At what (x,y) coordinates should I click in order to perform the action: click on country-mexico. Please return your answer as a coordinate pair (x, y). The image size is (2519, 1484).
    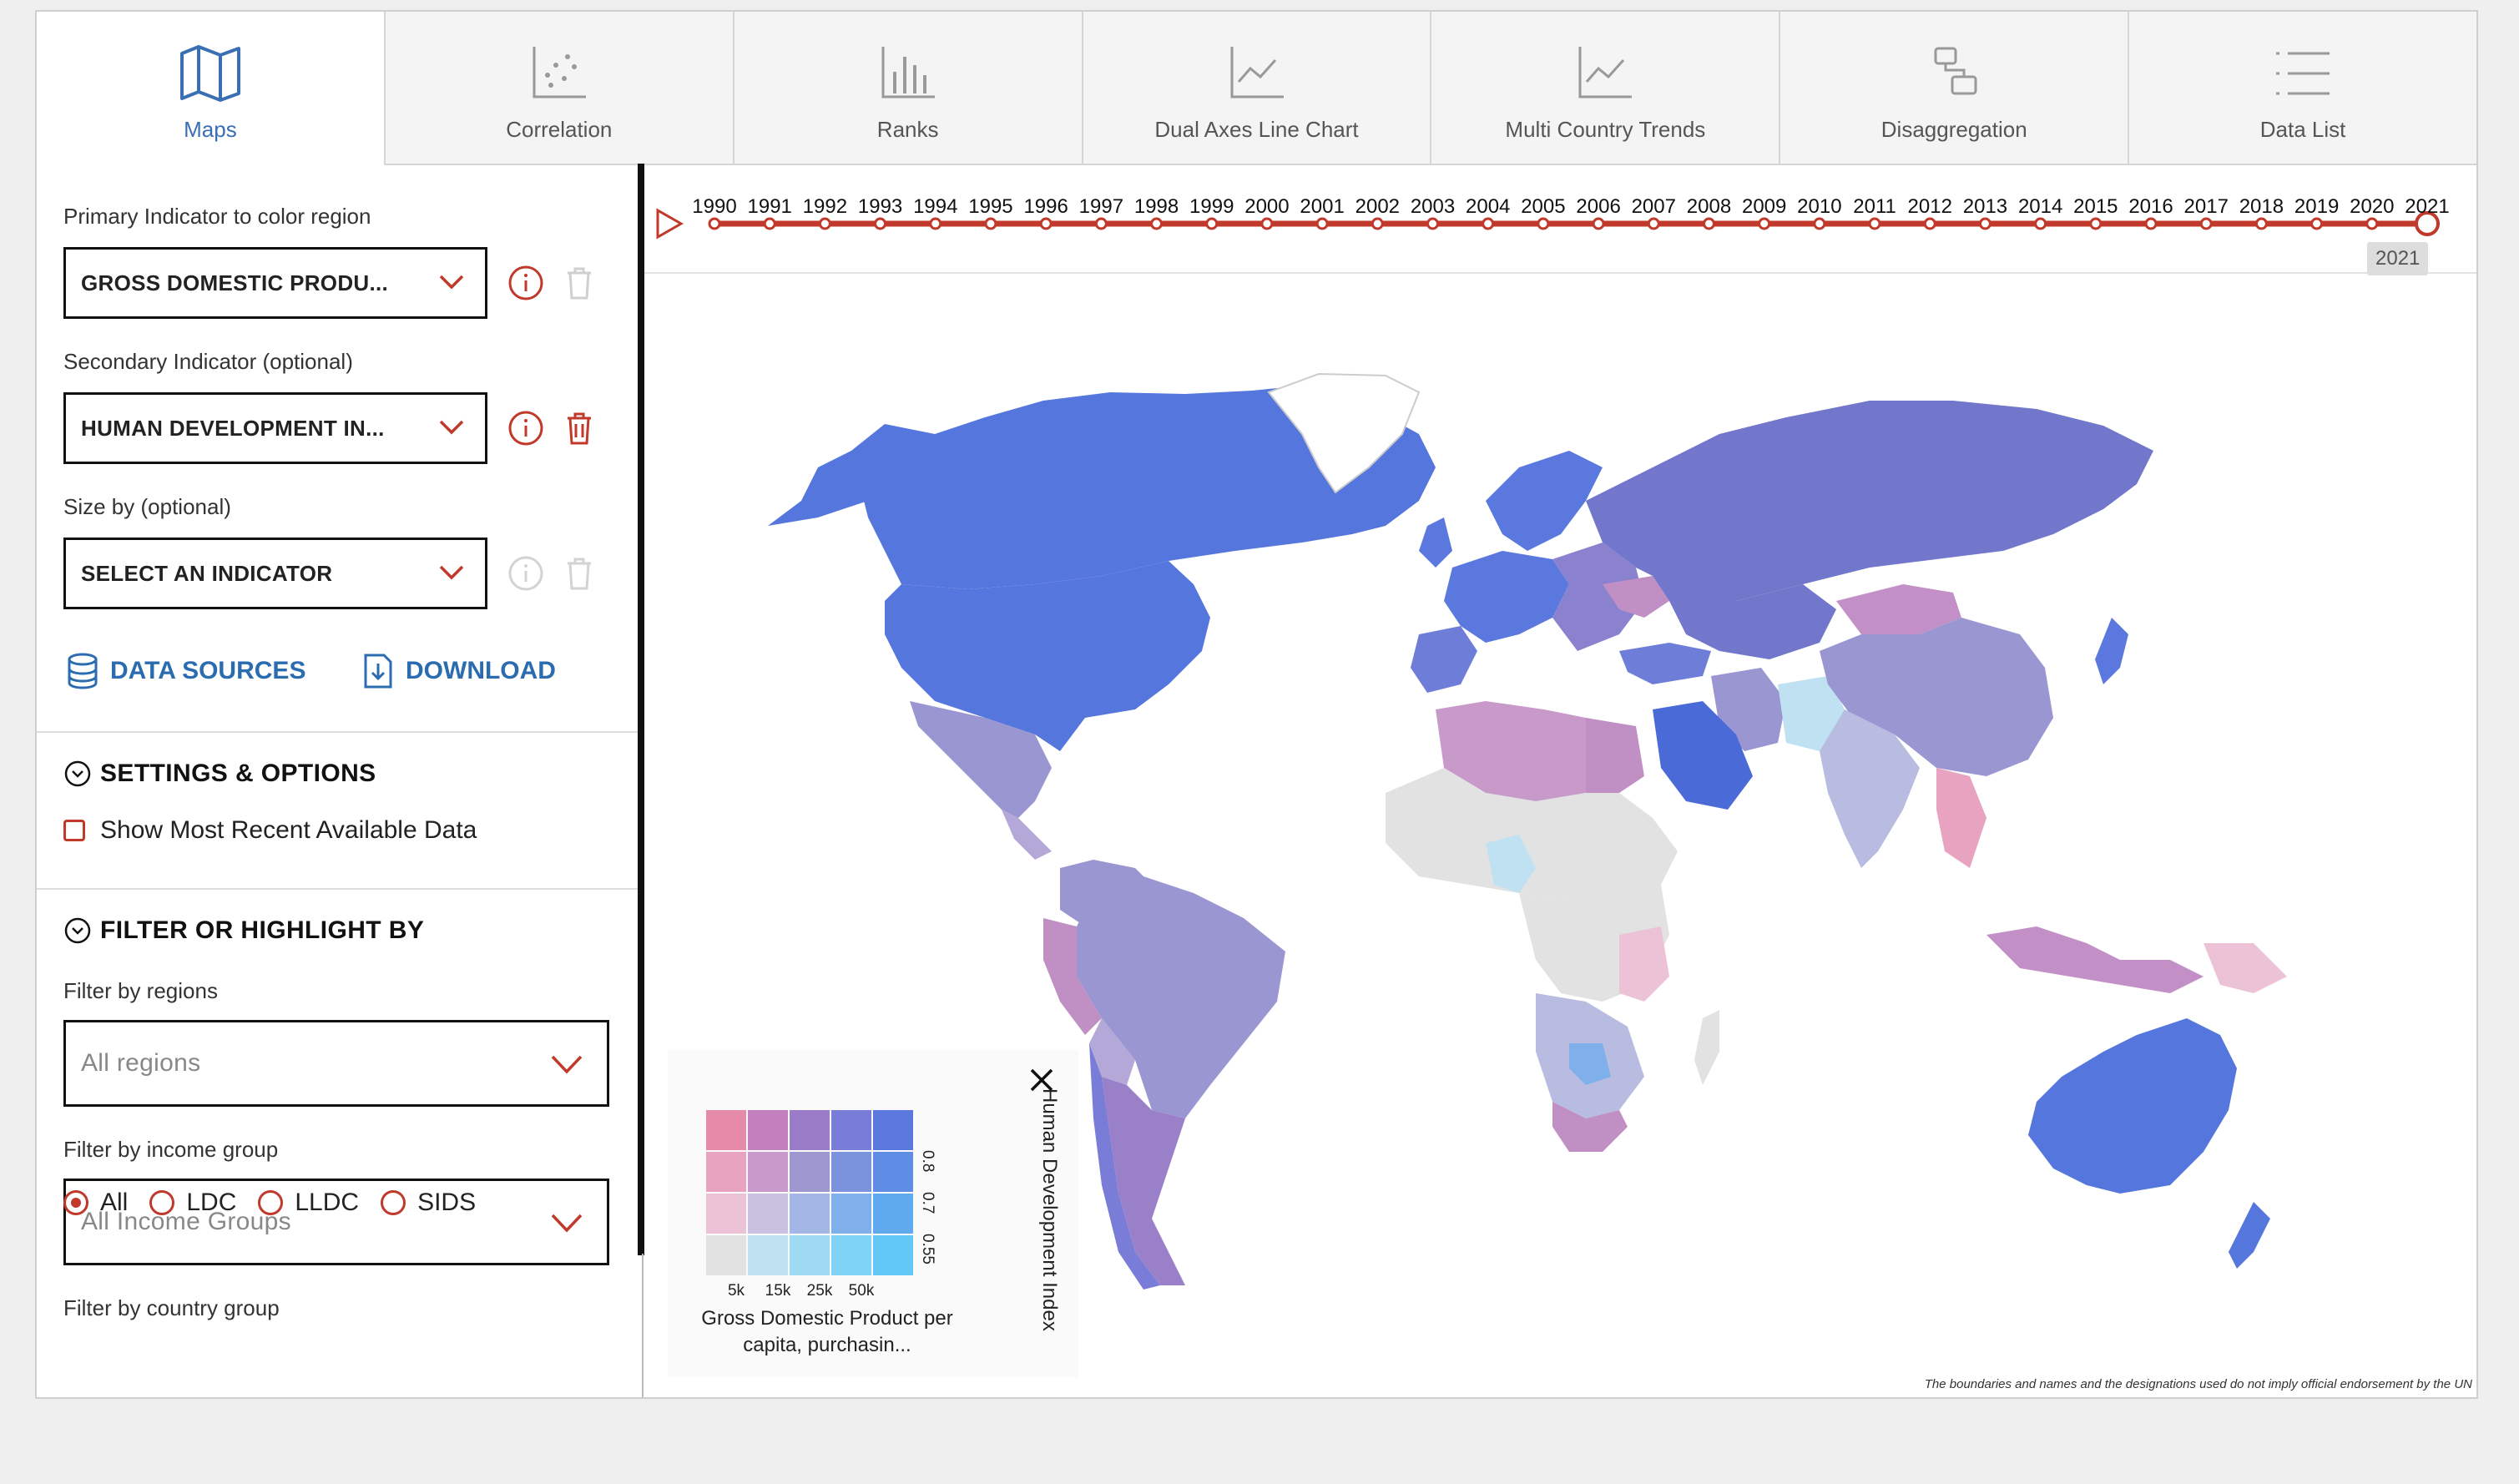
    Looking at the image, I should click on (981, 759).